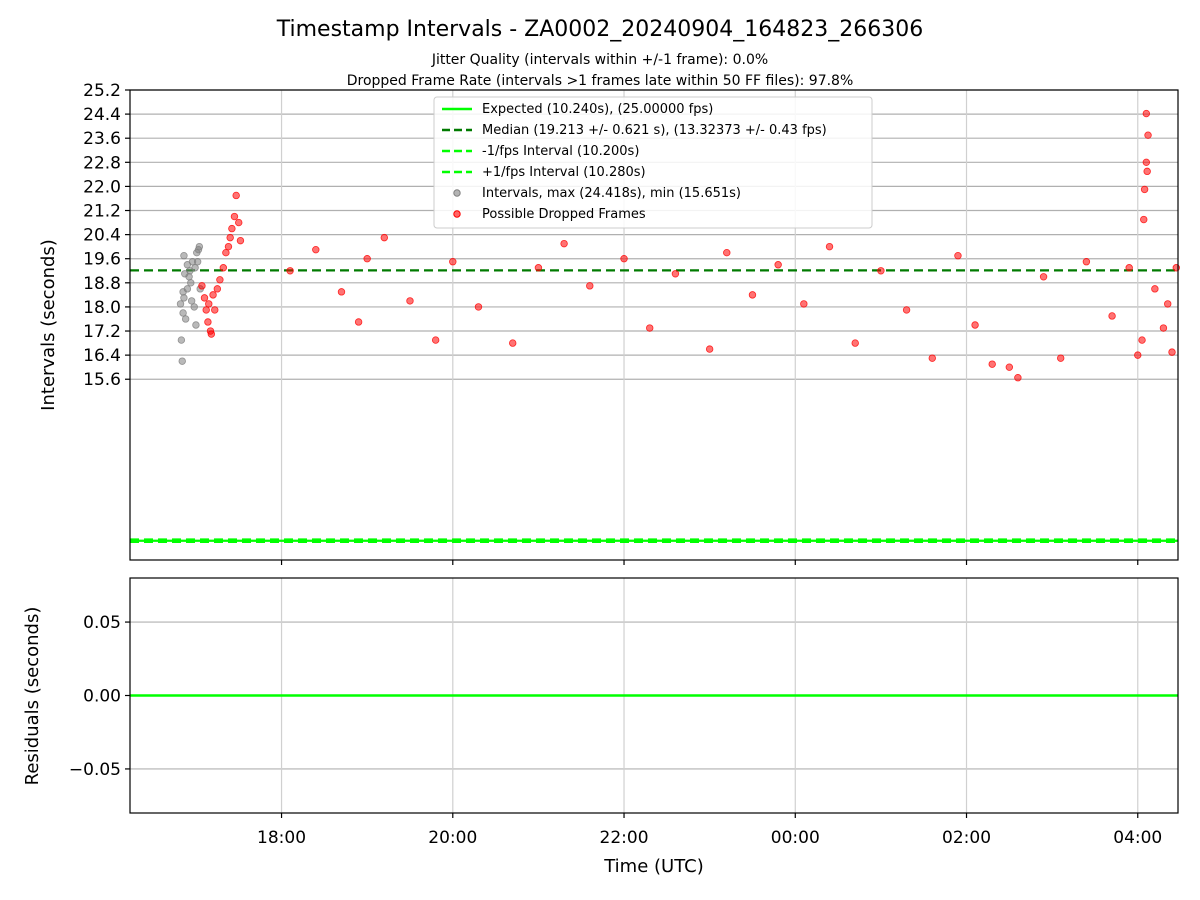 Image resolution: width=1200 pixels, height=900 pixels. Describe the element at coordinates (795, 838) in the screenshot. I see `x-tick-label: 00:00` at that location.